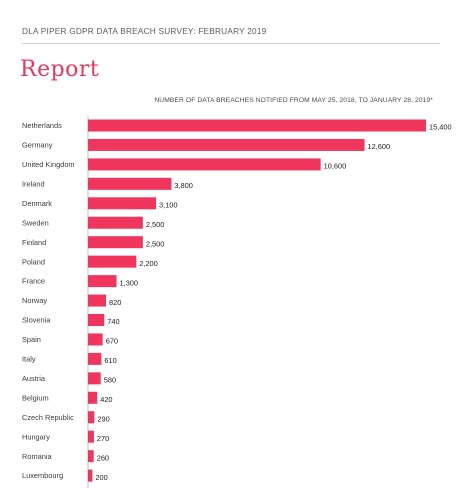 The width and height of the screenshot is (463, 490). I want to click on category-label: Italy, so click(29, 359).